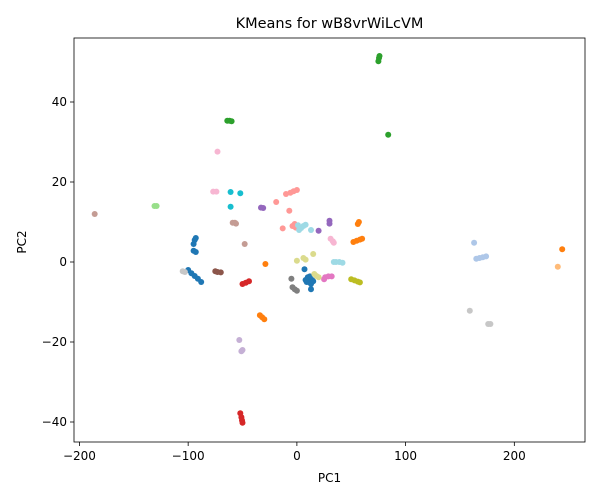  What do you see at coordinates (329, 478) in the screenshot?
I see `x-axis-label: PC1` at bounding box center [329, 478].